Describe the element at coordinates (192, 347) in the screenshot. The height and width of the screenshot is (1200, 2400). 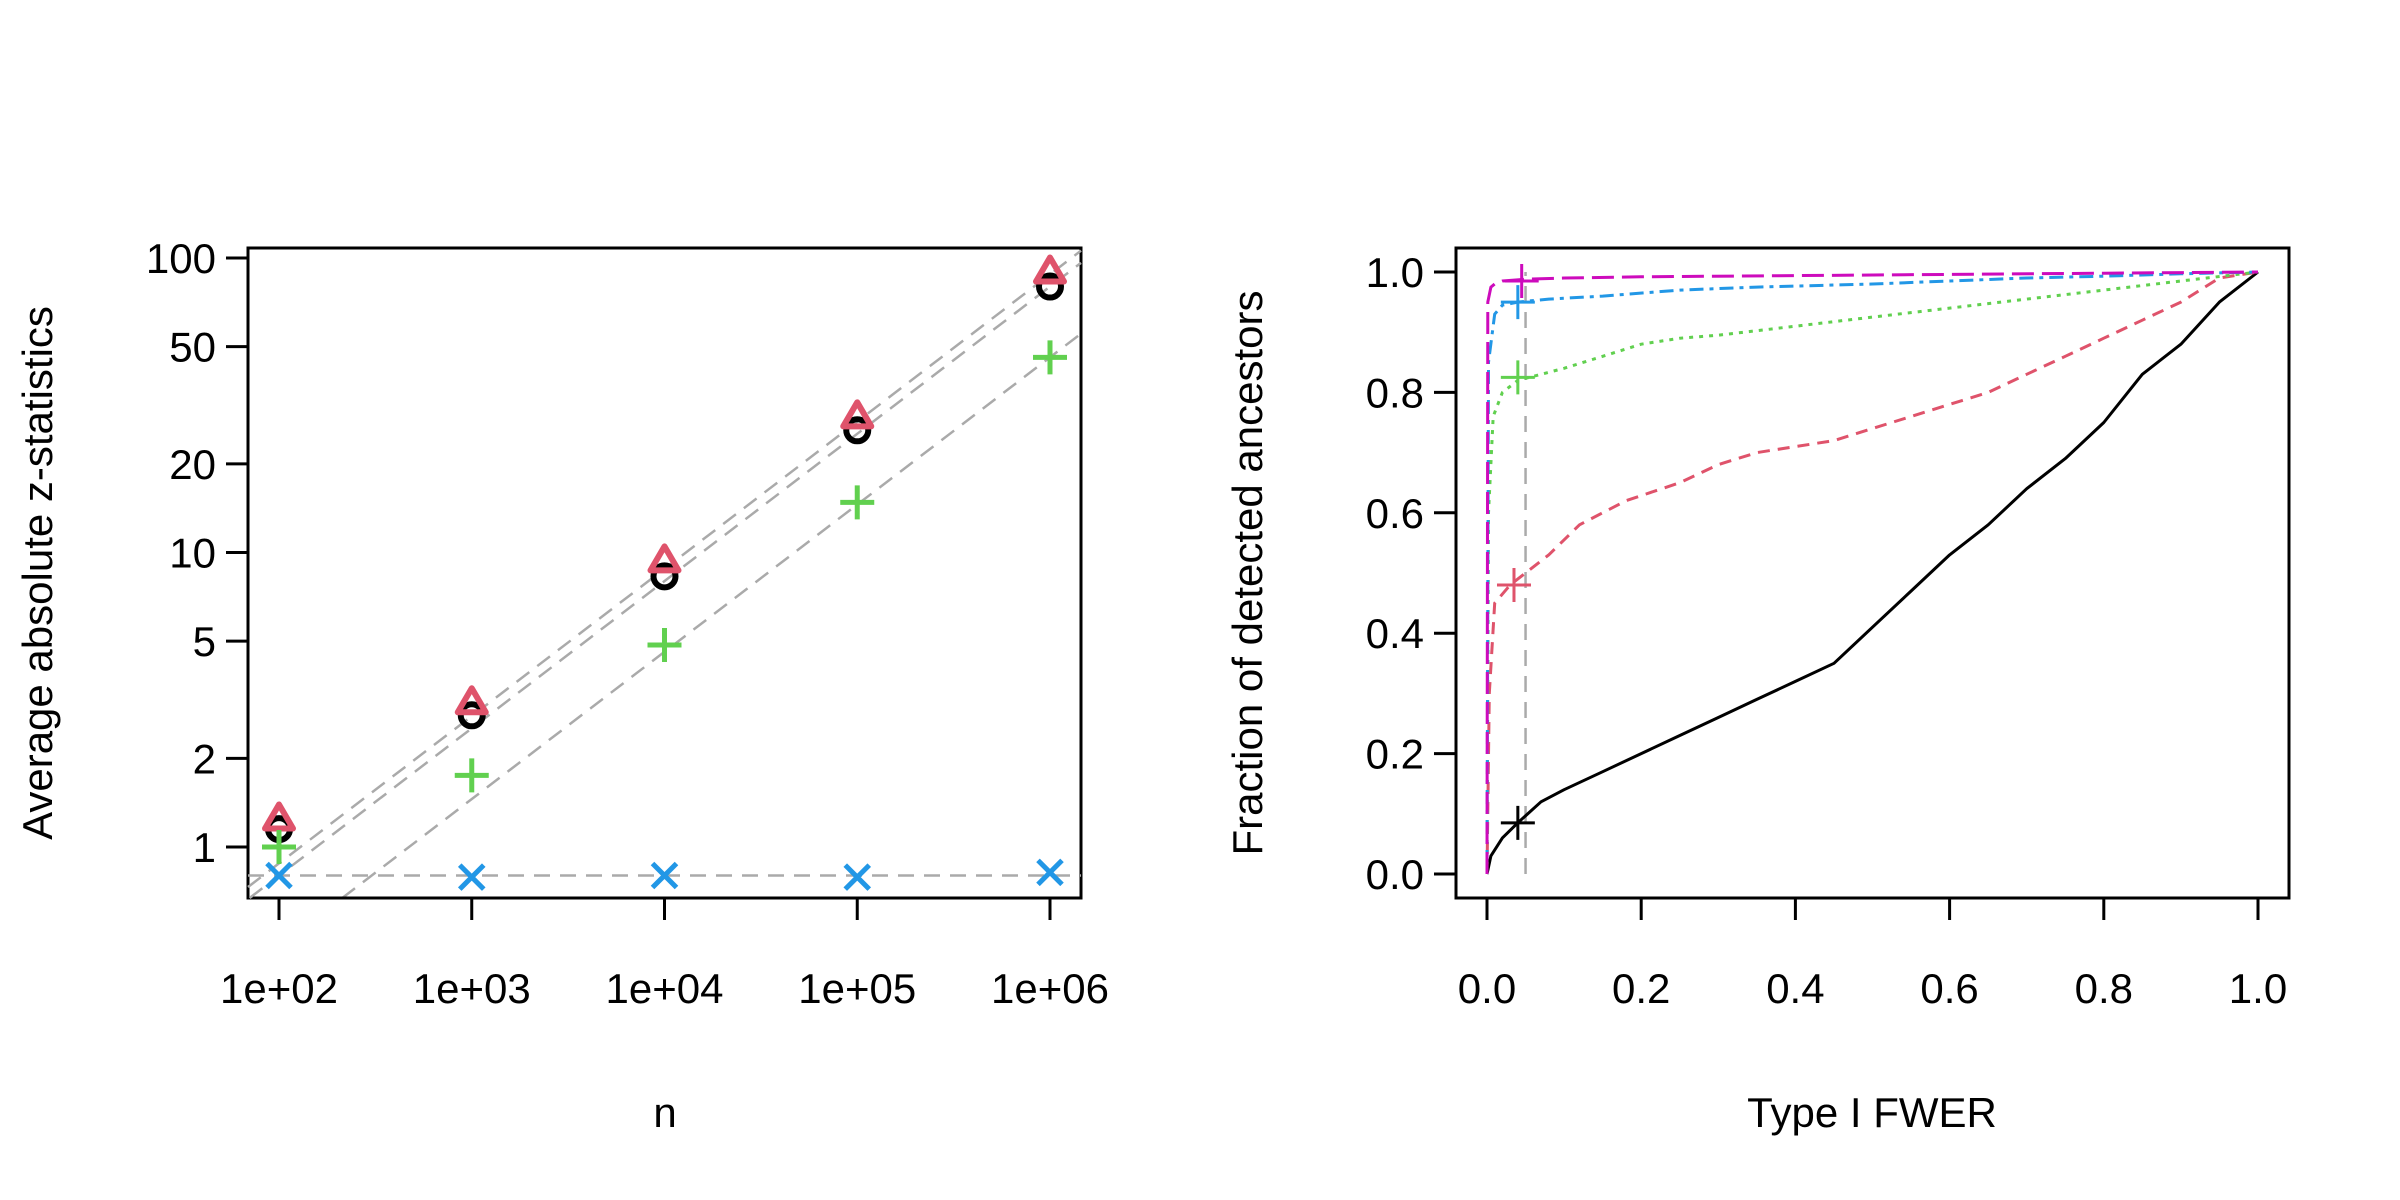
I see `left-y-tick-label: 50` at that location.